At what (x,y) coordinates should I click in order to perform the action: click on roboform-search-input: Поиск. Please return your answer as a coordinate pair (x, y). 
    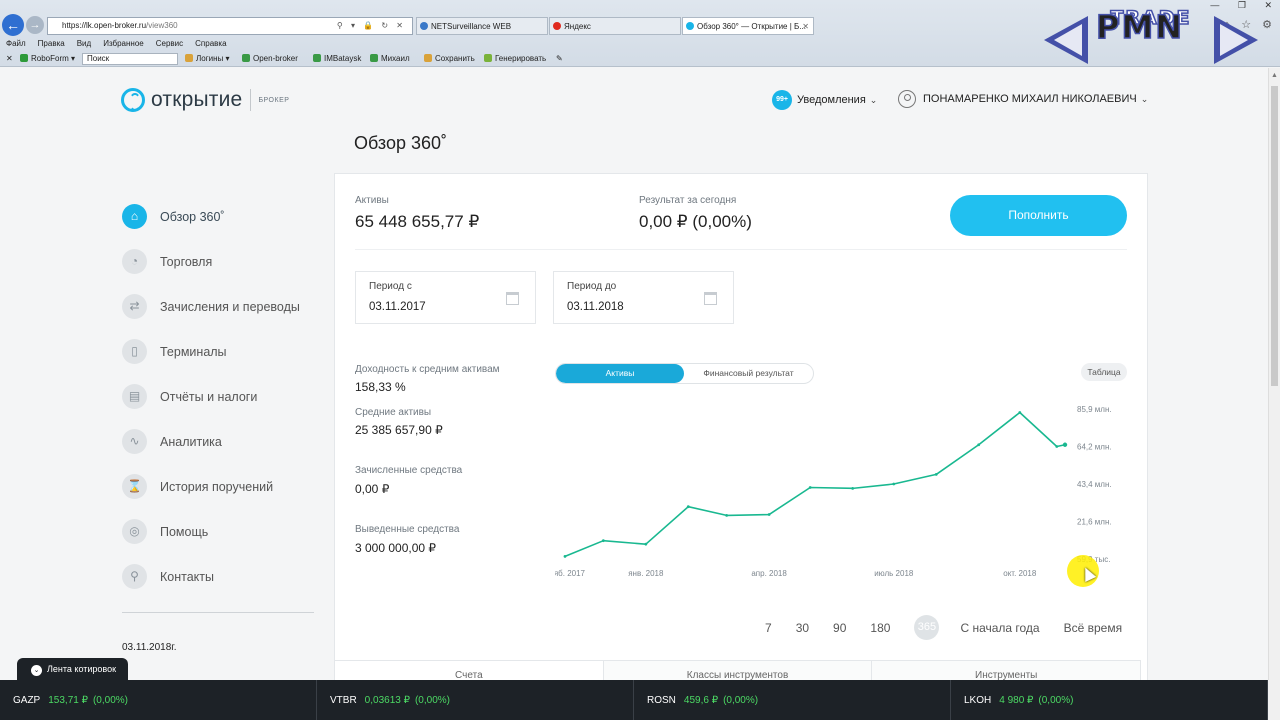
    Looking at the image, I should click on (130, 59).